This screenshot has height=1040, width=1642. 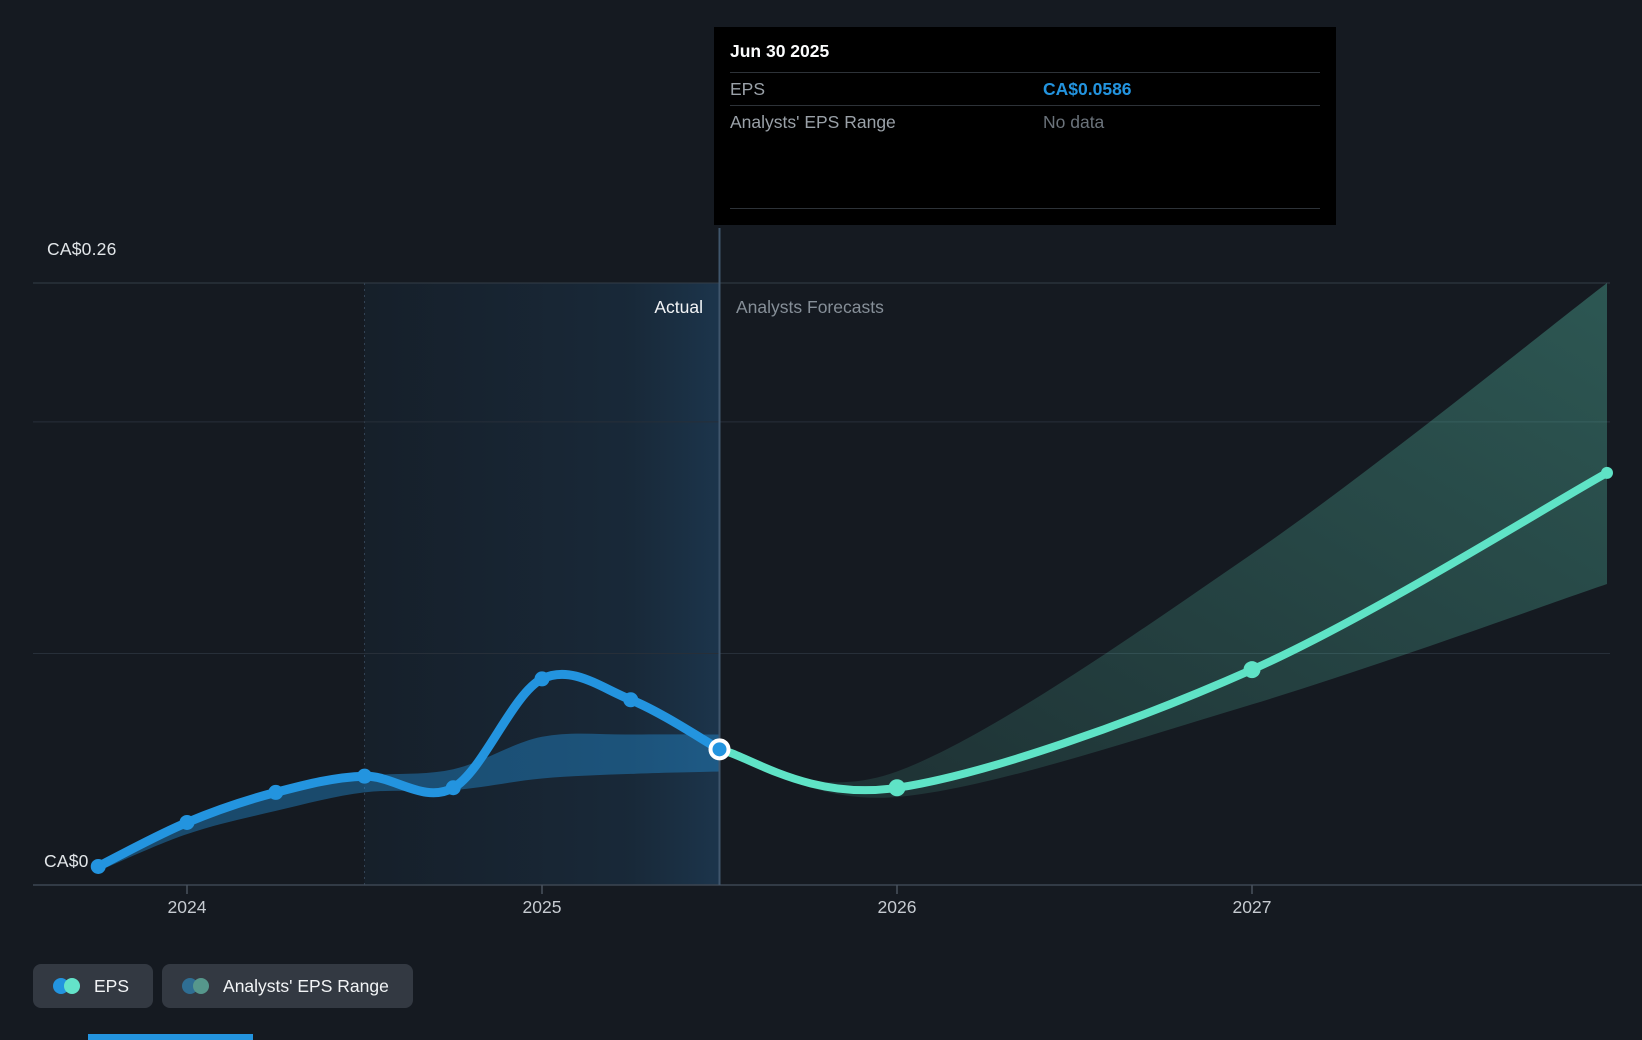 I want to click on tooltip-eps-label: EPS, so click(x=748, y=88).